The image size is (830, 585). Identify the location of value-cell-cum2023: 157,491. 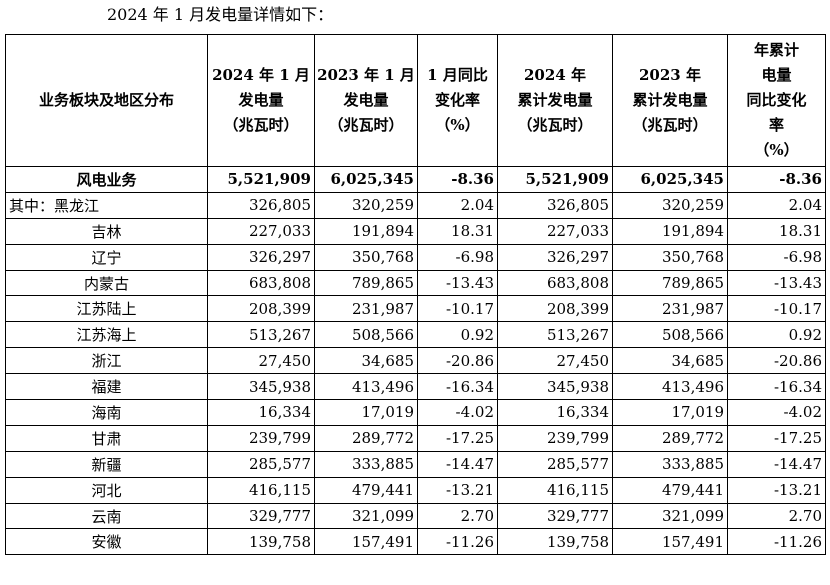
(670, 542).